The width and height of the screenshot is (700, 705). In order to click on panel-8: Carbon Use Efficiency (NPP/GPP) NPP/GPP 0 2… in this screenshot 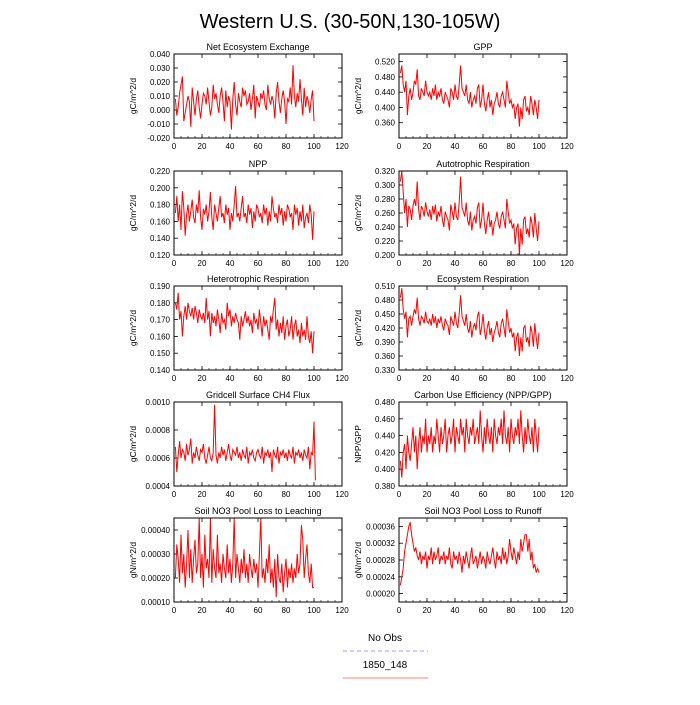, I will do `click(463, 444)`.